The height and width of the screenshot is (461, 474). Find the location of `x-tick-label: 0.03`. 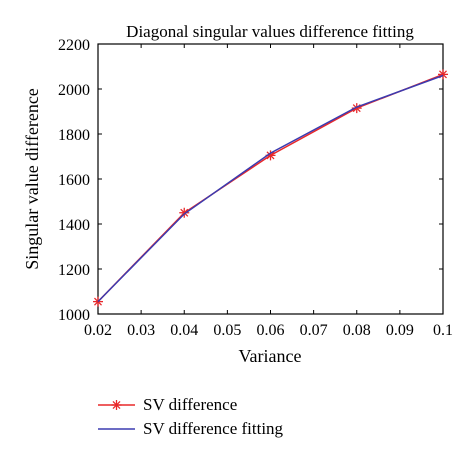

x-tick-label: 0.03 is located at coordinates (141, 330).